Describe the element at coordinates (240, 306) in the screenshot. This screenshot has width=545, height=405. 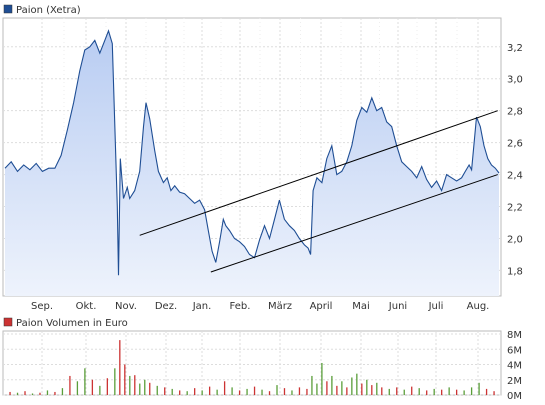
I see `price-x-tick-label: Feb.` at that location.